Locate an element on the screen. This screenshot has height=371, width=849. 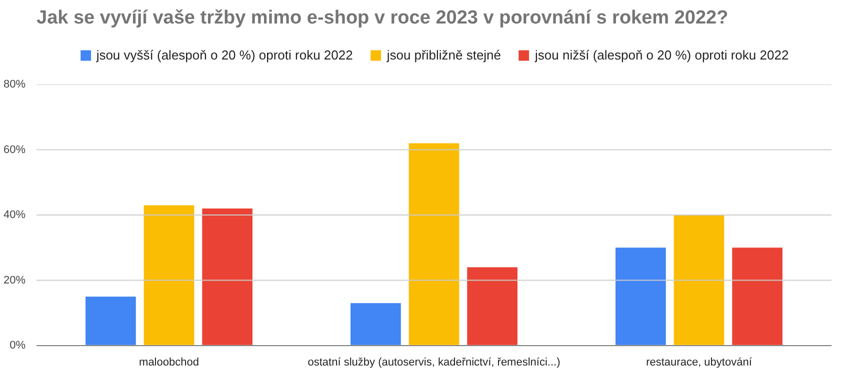
y-tick-label: 0% is located at coordinates (18, 346).